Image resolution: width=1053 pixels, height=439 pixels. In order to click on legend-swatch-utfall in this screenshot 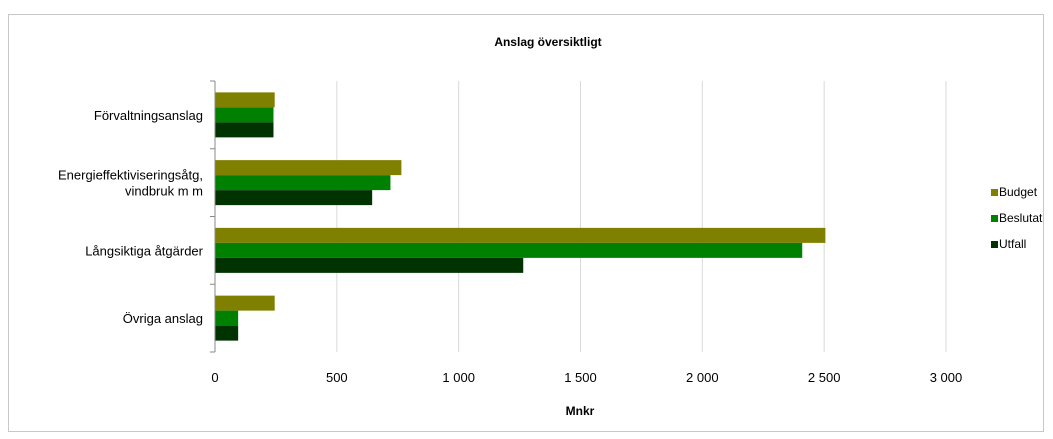, I will do `click(994, 244)`.